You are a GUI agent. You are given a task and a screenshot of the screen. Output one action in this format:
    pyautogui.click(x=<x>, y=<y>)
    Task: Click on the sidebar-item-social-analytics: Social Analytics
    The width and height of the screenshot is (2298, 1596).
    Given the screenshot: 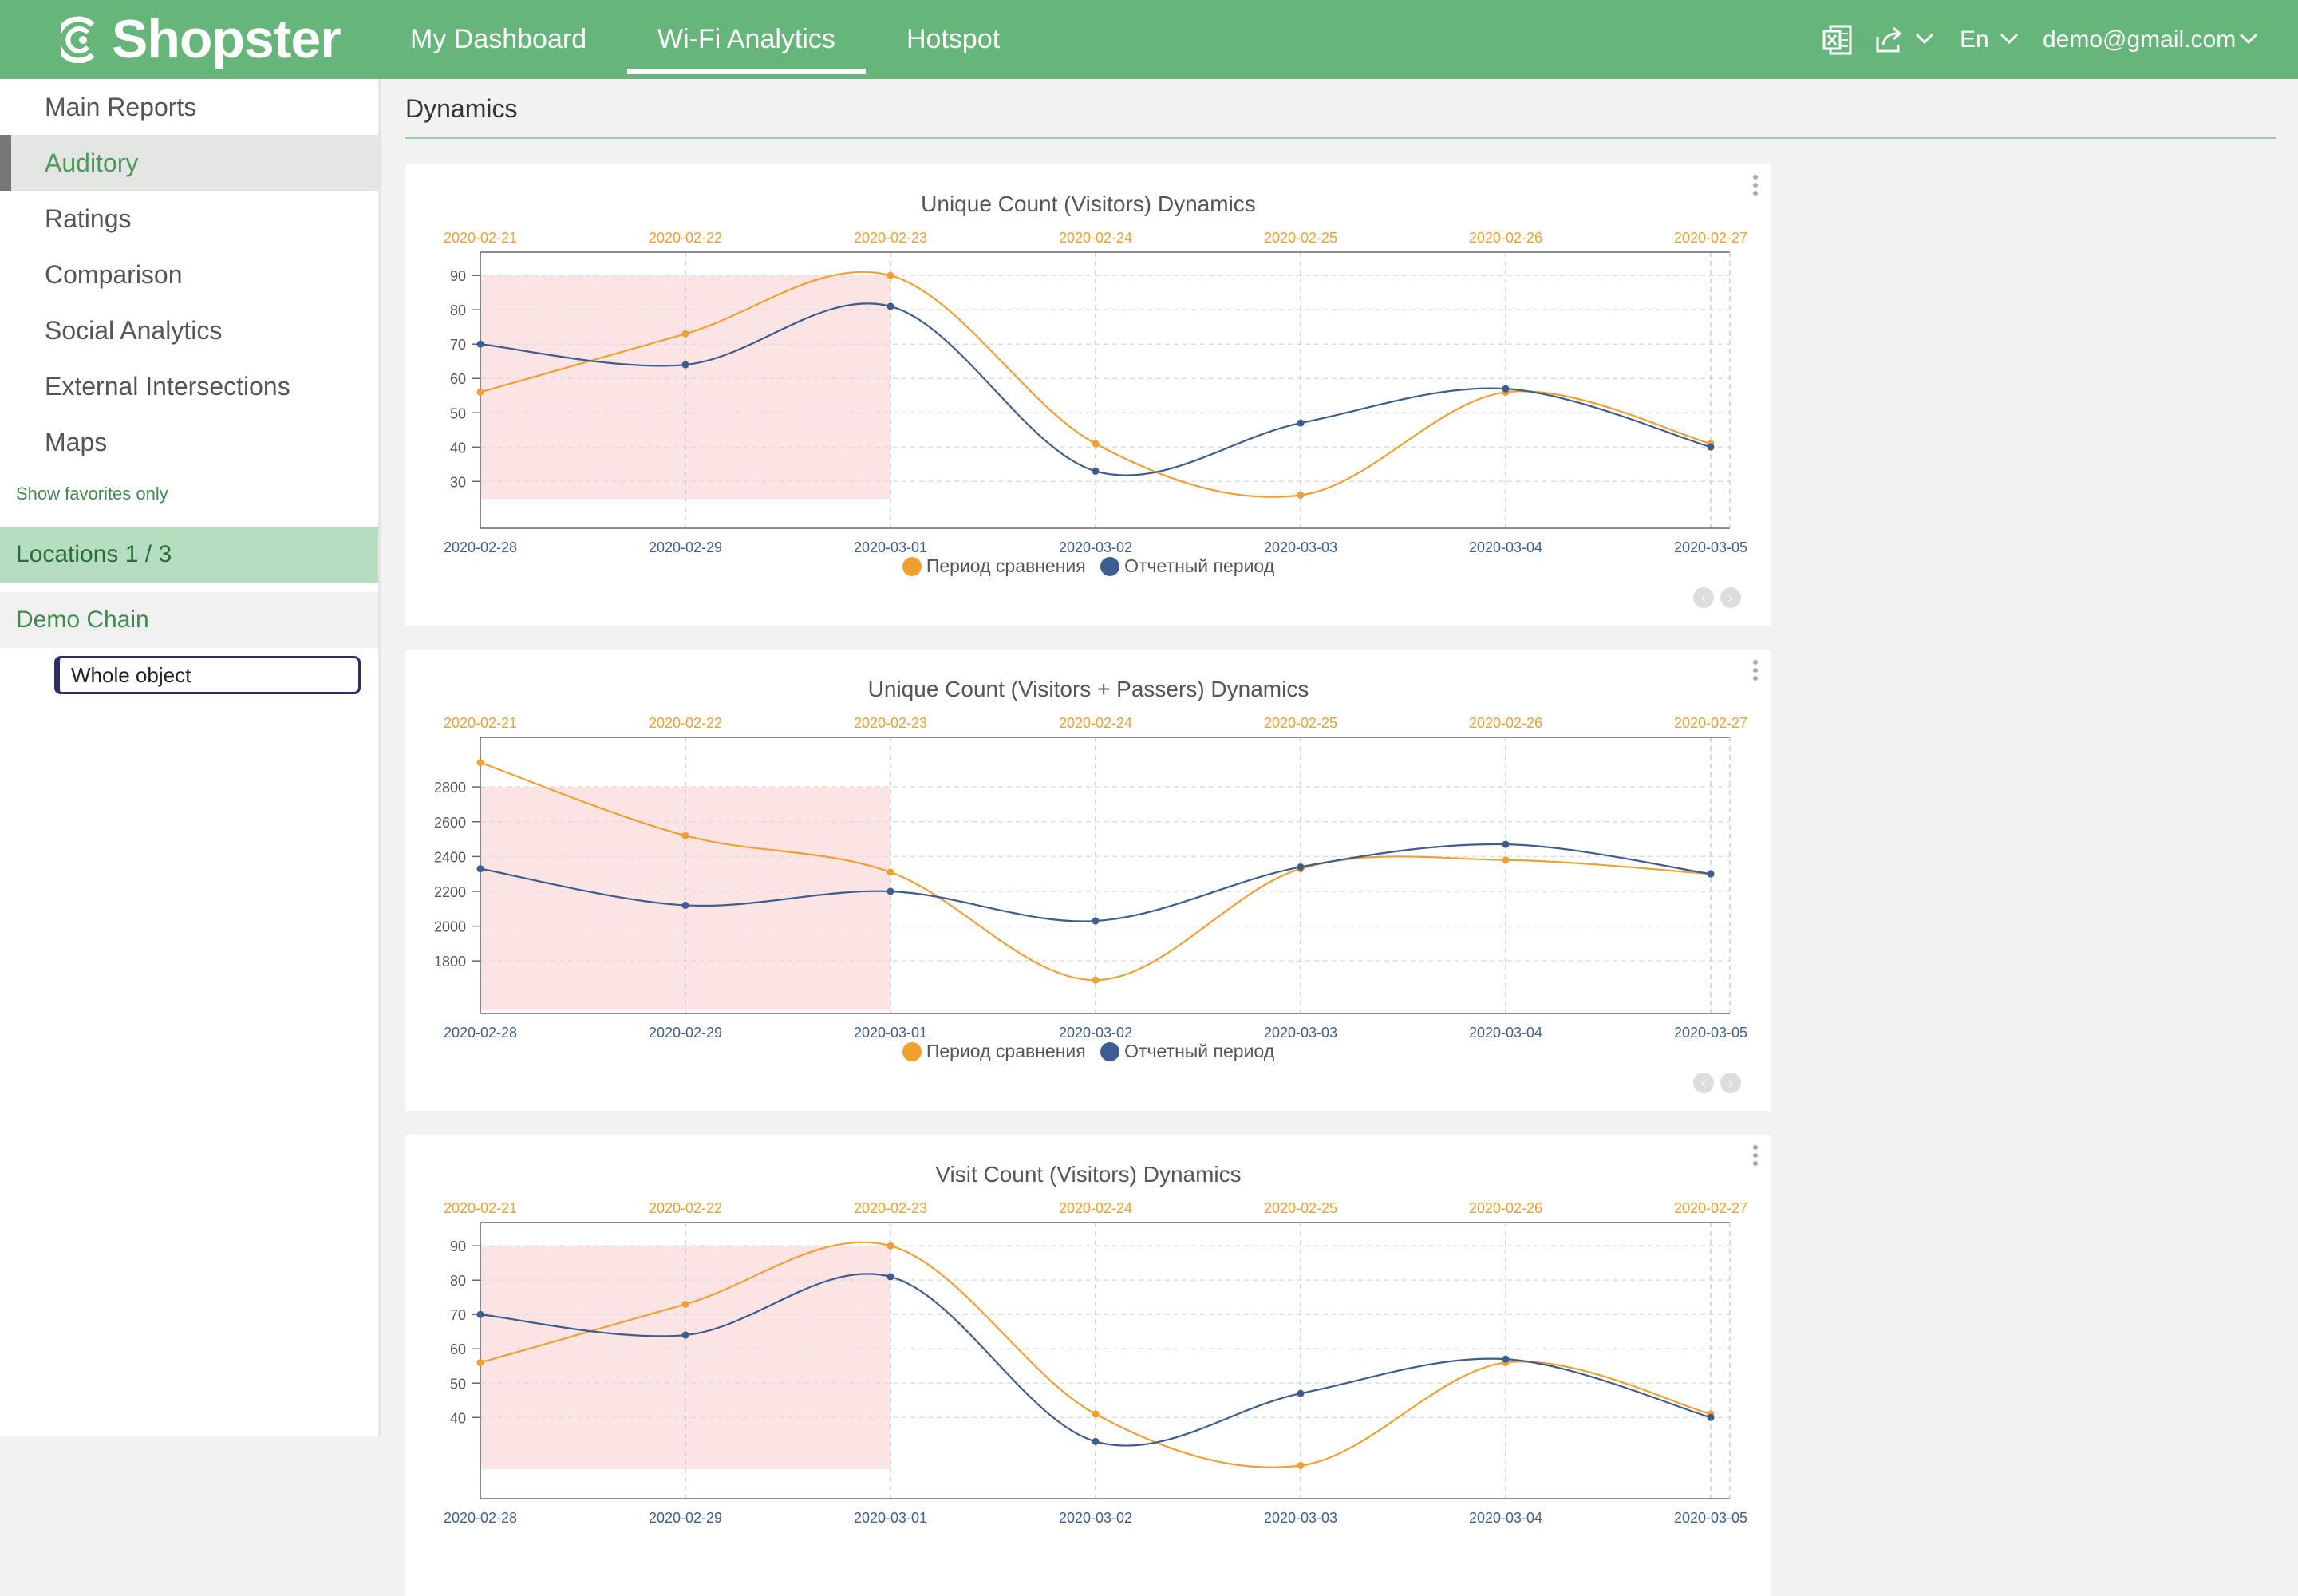 What is the action you would take?
    pyautogui.click(x=134, y=330)
    